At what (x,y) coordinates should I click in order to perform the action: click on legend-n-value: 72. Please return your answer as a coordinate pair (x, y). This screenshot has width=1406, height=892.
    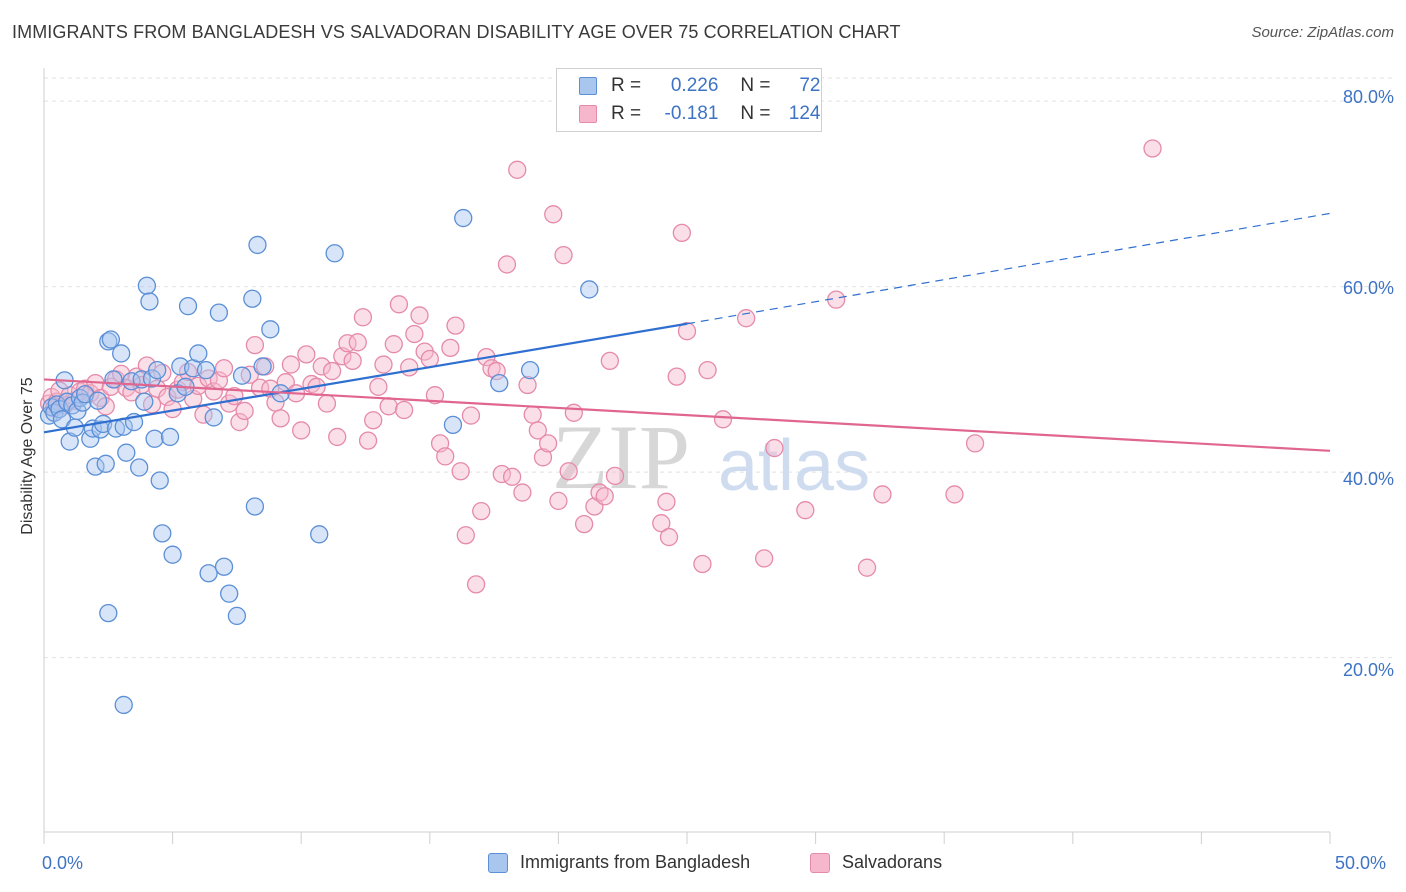
    Looking at the image, I should click on (810, 85).